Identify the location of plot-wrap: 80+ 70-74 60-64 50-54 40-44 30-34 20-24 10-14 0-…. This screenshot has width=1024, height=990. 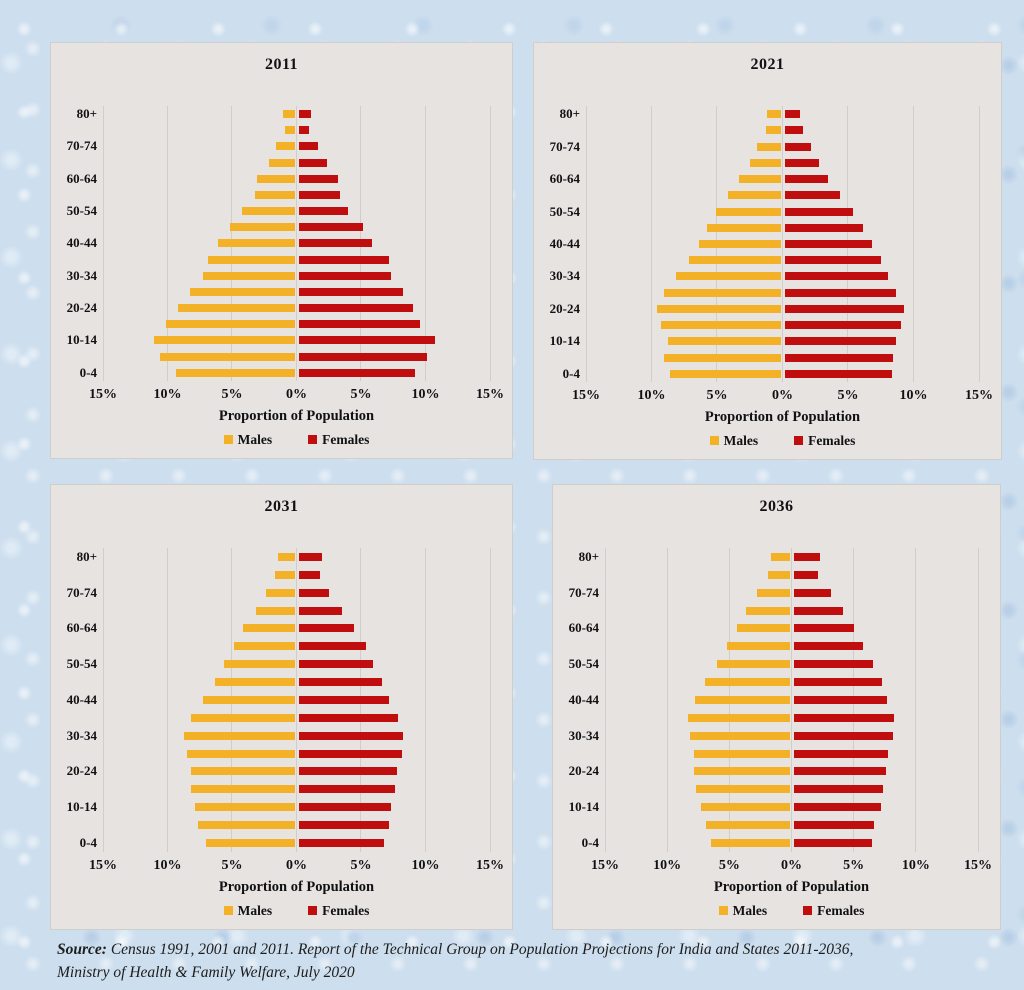
(274, 700).